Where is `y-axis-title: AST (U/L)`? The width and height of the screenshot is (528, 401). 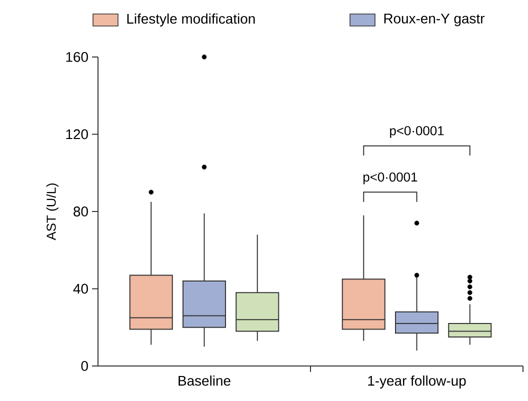 y-axis-title: AST (U/L) is located at coordinates (52, 212).